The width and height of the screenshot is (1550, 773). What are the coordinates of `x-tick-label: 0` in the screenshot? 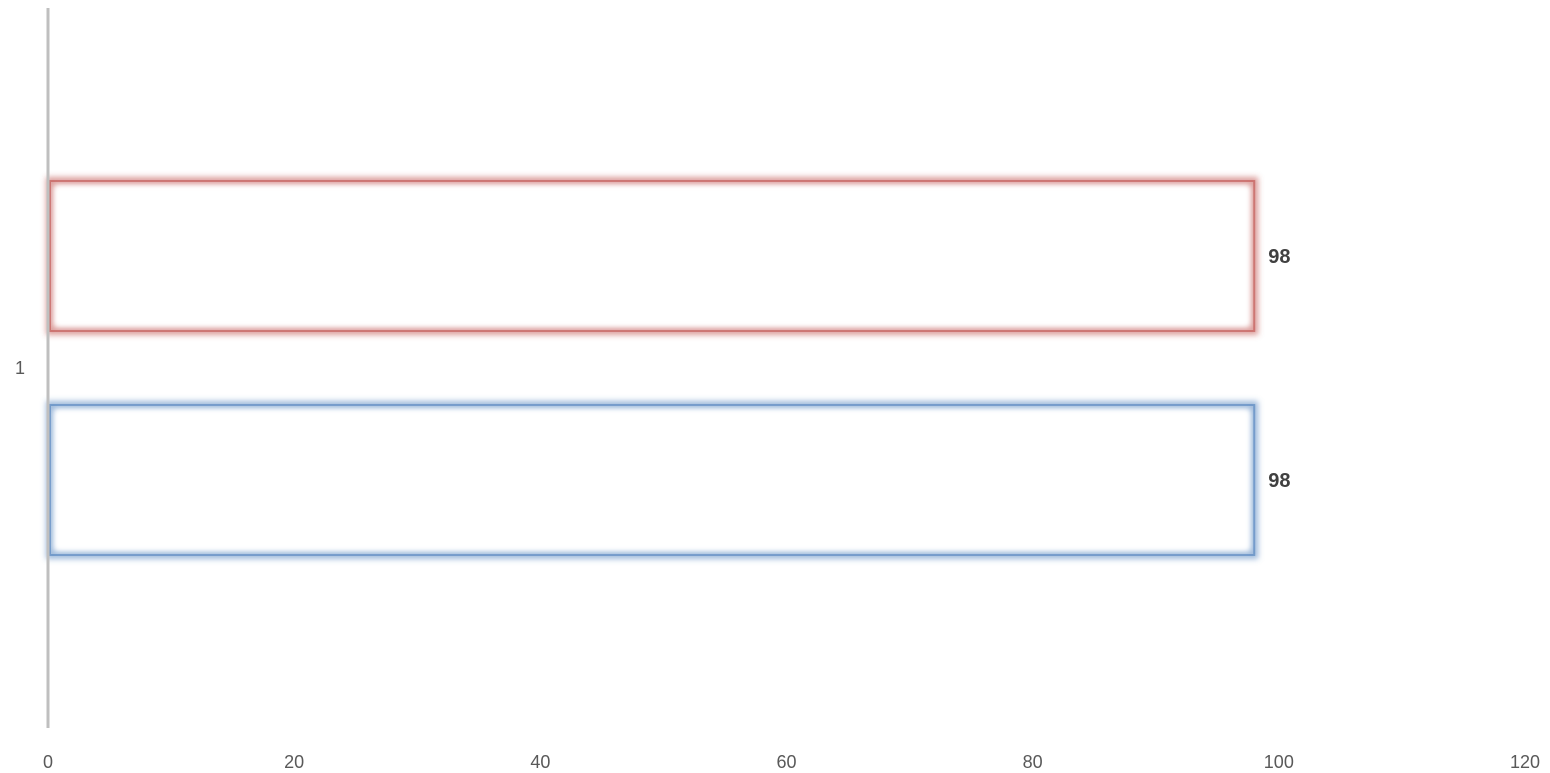 It's located at (48, 762).